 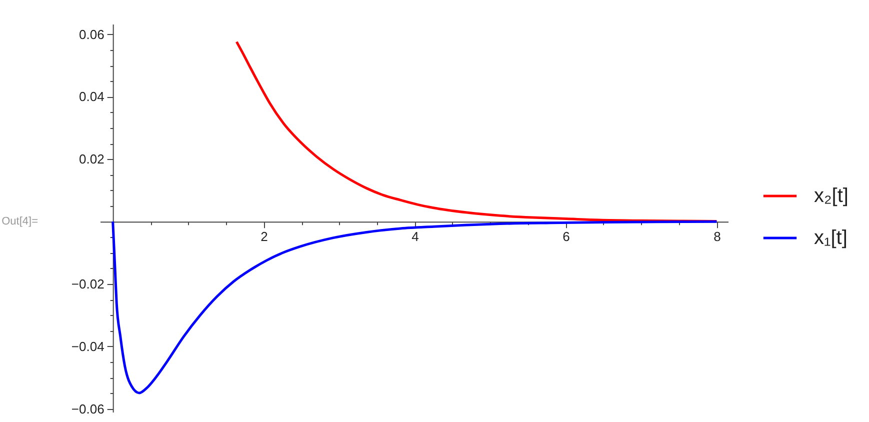 I want to click on y-tick-label: −0.06, so click(x=87, y=408).